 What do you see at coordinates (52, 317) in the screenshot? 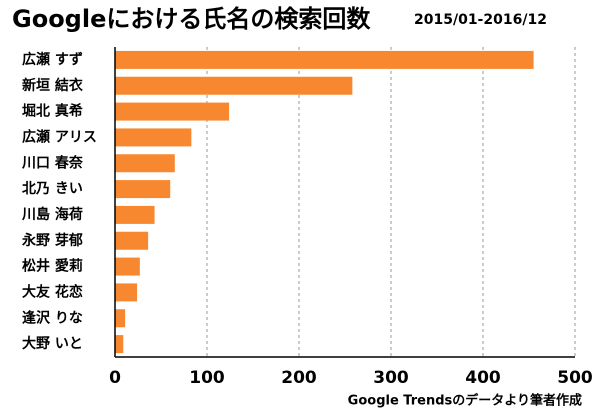
I see `y-tick-label: 逢沢 りな` at bounding box center [52, 317].